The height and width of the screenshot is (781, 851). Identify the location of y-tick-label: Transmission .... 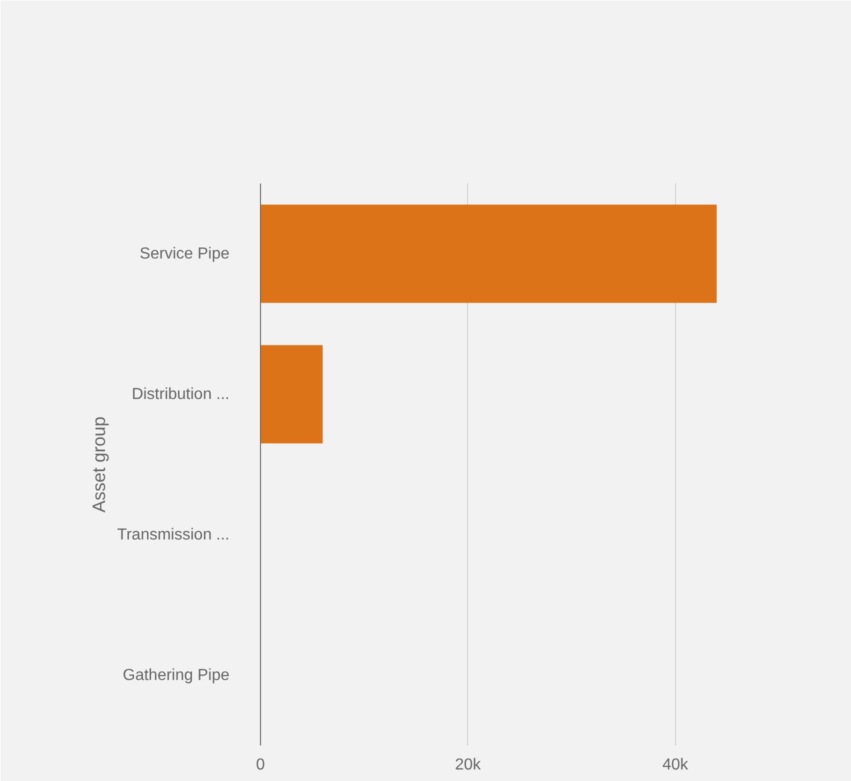
(173, 535).